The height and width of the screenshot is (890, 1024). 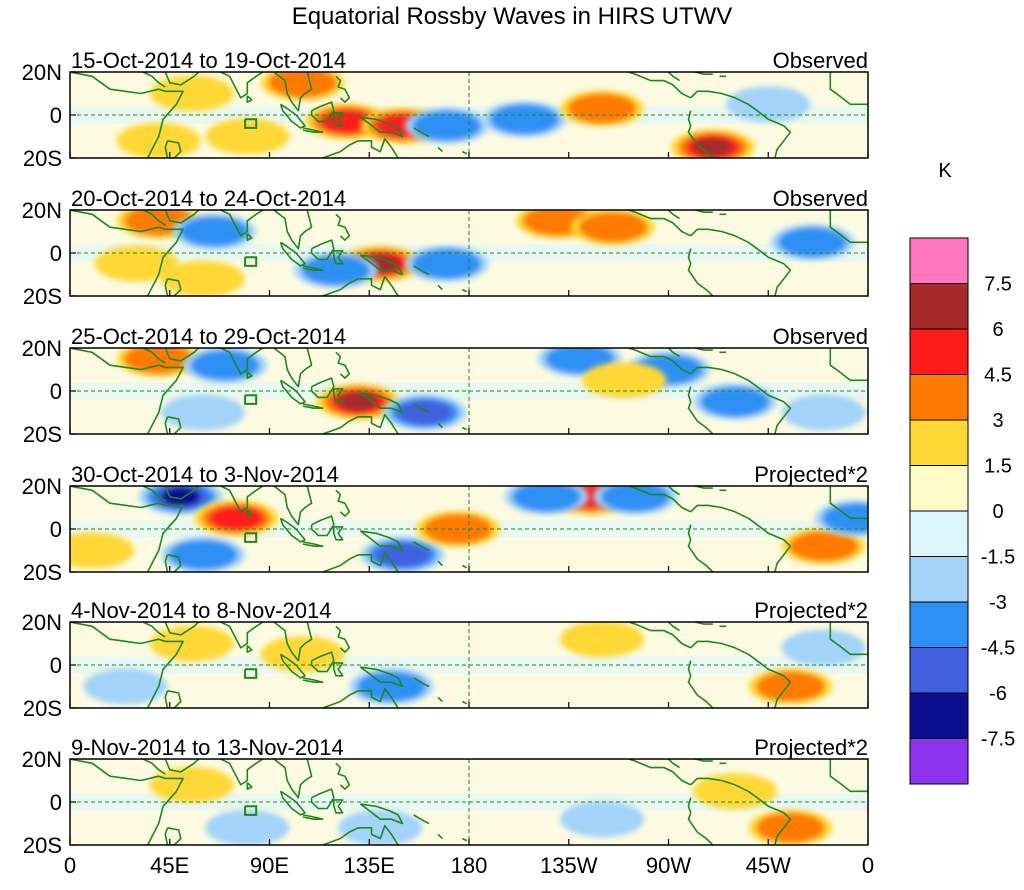 I want to click on x-tick-label: 180, so click(x=469, y=865).